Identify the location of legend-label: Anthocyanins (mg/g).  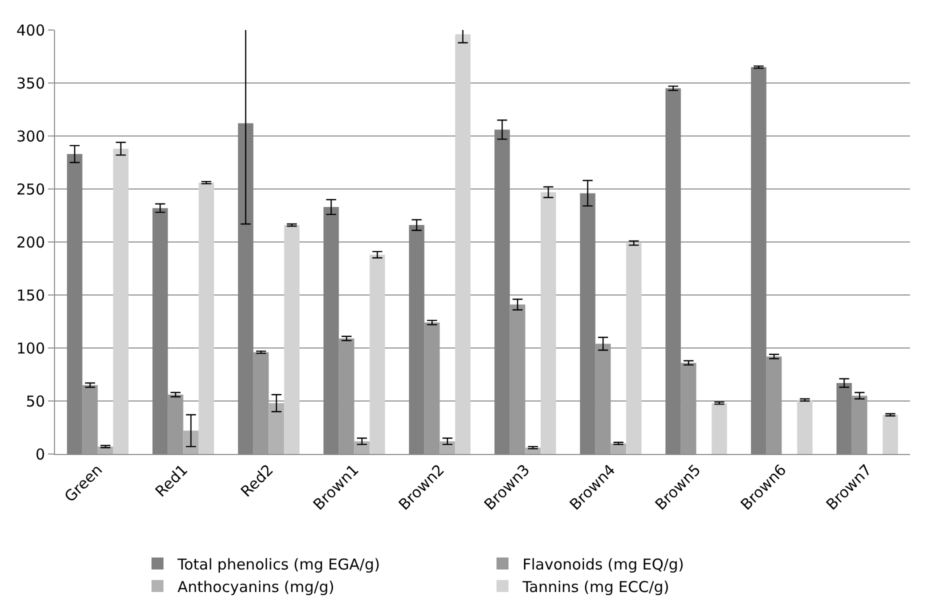
(256, 587).